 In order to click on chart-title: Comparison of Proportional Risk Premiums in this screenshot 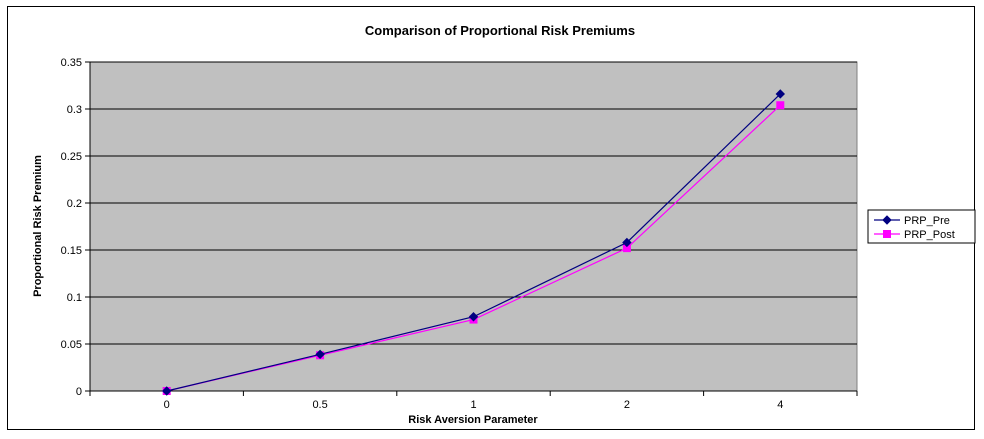, I will do `click(500, 30)`.